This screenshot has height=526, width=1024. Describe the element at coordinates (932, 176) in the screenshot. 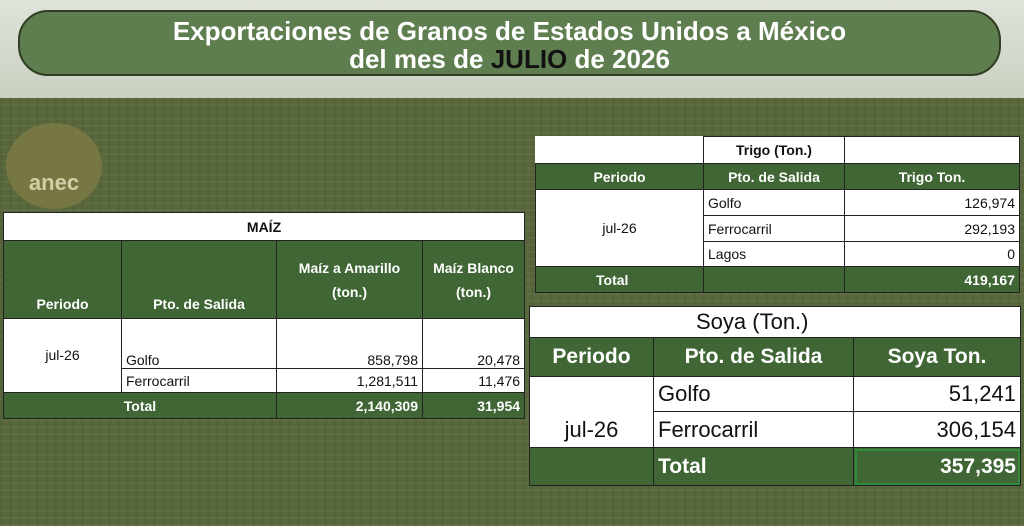

I see `header-cell: Trigo Ton.` at that location.